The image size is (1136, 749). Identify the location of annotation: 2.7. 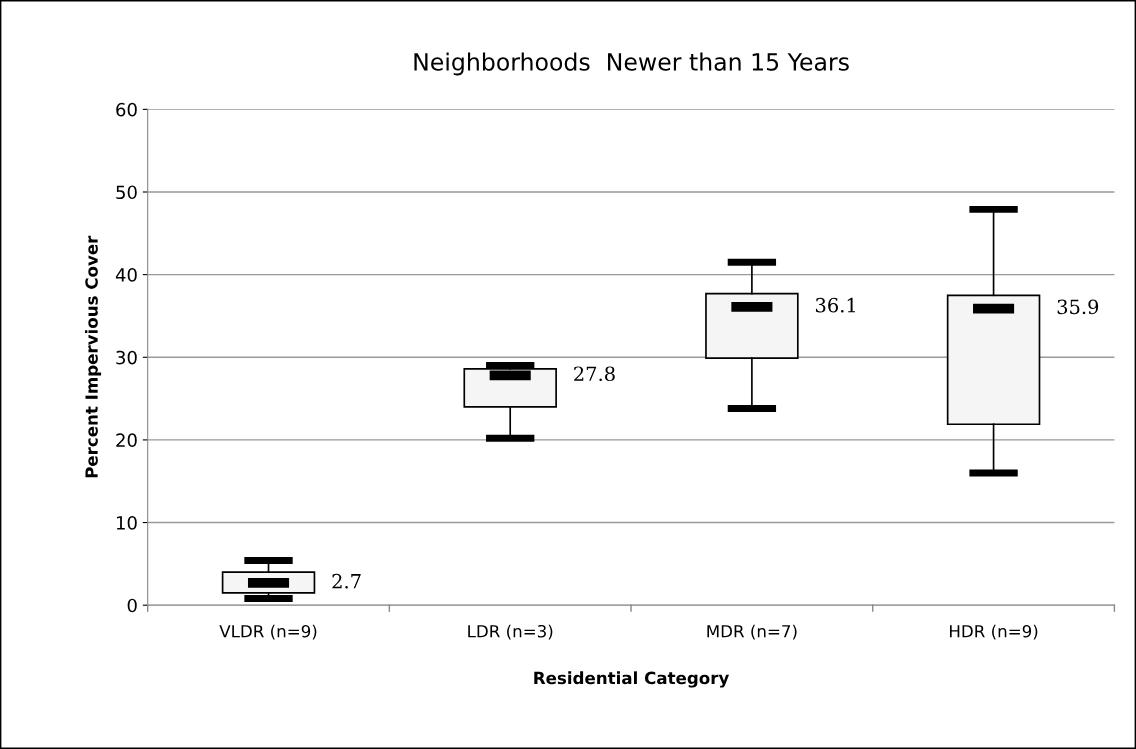
(346, 581).